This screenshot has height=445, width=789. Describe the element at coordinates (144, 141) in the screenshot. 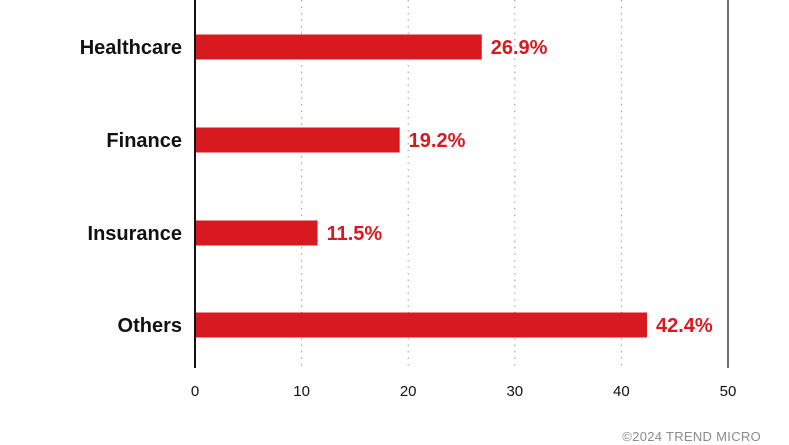

I see `category-label: Finance` at that location.